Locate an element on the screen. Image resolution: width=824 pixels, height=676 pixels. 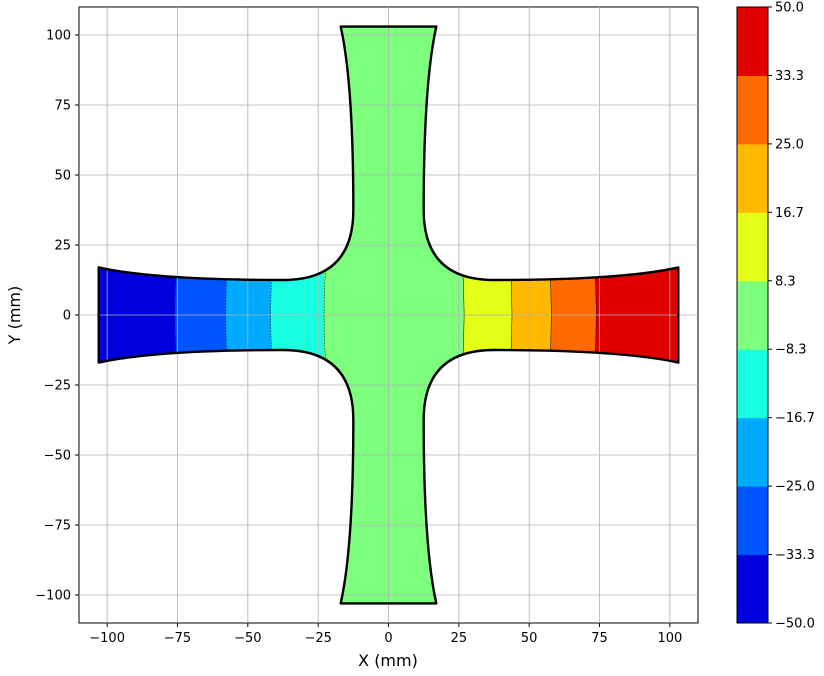
y-axis: −100 −75 −50 −25 0 25 50 75 100 is located at coordinates (57, 316).